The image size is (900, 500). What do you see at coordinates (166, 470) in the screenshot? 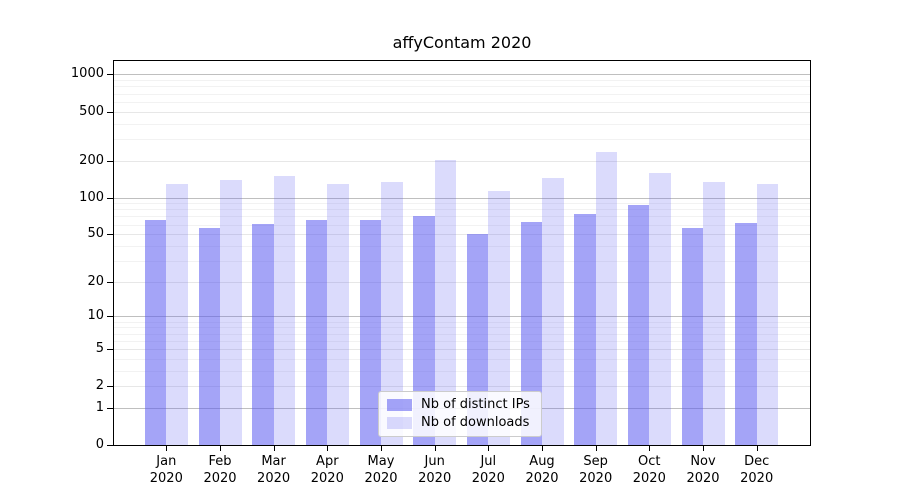
I see `x-tick-label: Jan 2020` at bounding box center [166, 470].